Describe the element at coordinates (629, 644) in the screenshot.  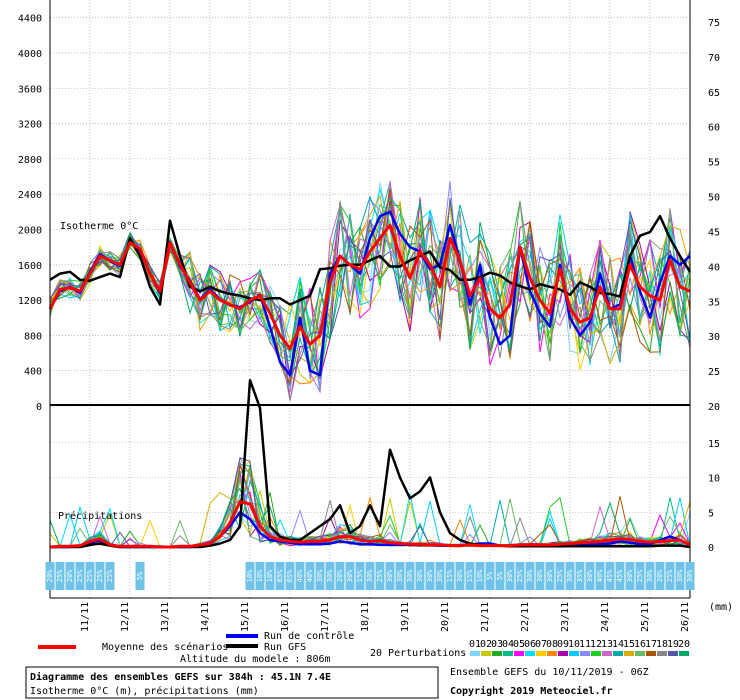
I see `perturbation-number-15: 15` at that location.